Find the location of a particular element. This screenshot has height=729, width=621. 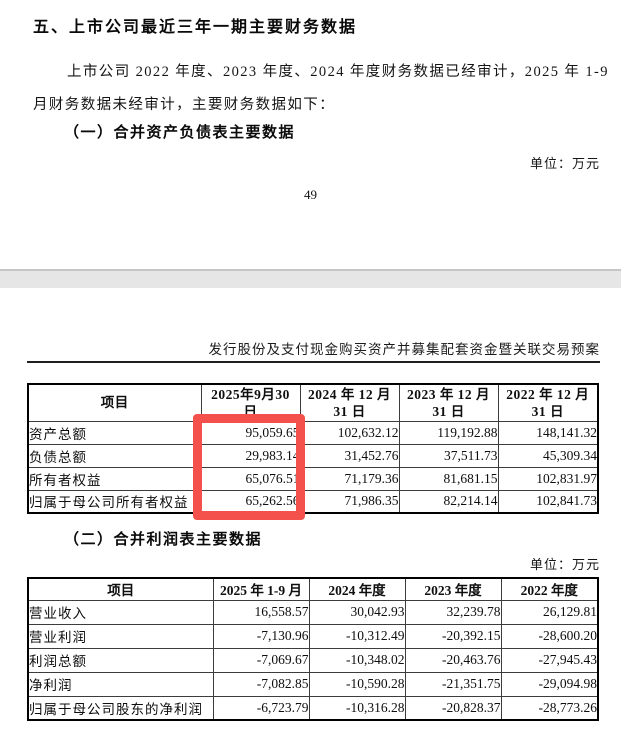

header-cell-2022: 2022 年度 is located at coordinates (549, 589).